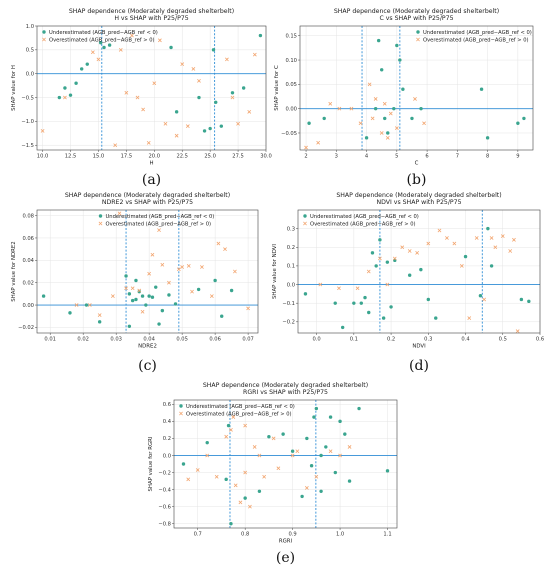  Describe the element at coordinates (147, 347) in the screenshot. I see `x-axis-label: NDRE2` at that location.